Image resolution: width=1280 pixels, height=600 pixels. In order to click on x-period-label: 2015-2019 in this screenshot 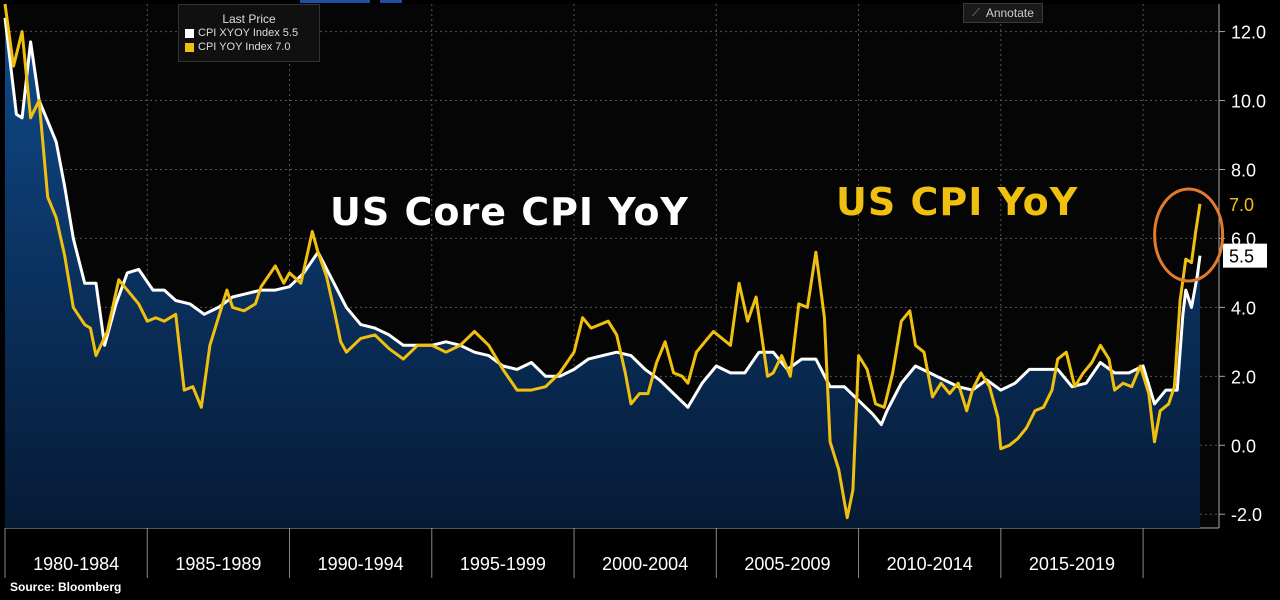, I will do `click(1072, 564)`.